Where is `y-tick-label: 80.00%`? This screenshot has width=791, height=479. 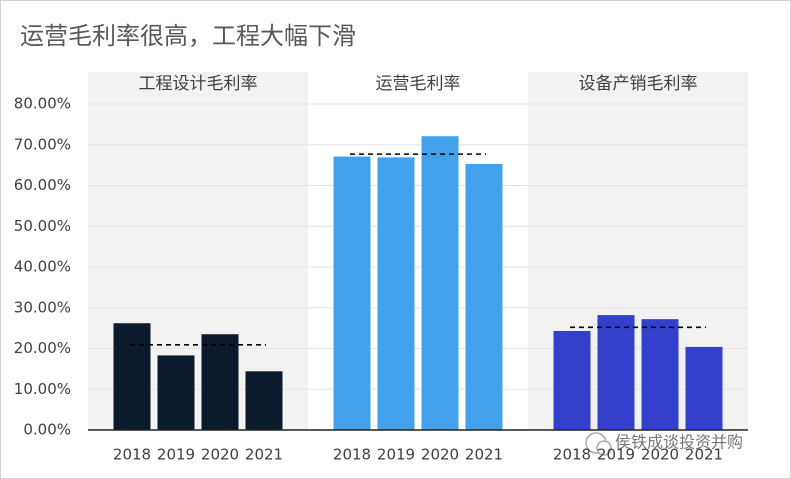
y-tick-label: 80.00% is located at coordinates (42, 104).